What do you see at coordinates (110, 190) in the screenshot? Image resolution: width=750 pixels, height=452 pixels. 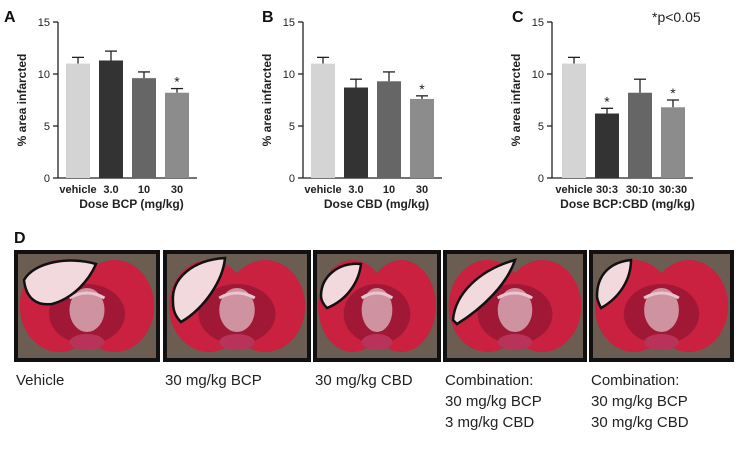 I see `category-label-a-1: 3.0` at bounding box center [110, 190].